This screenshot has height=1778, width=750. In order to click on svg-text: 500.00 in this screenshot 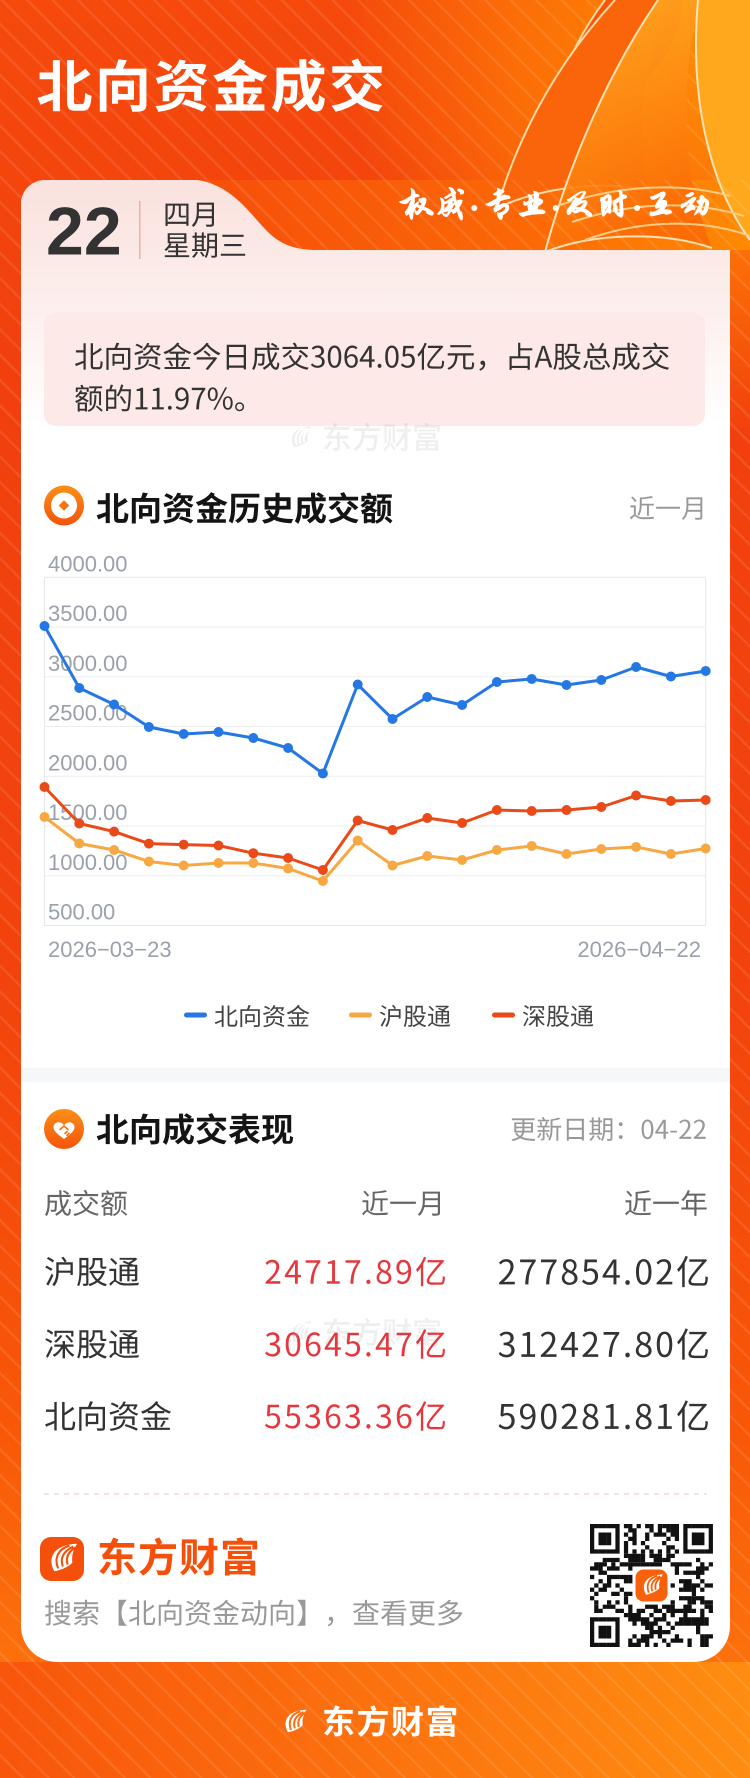, I will do `click(81, 912)`.